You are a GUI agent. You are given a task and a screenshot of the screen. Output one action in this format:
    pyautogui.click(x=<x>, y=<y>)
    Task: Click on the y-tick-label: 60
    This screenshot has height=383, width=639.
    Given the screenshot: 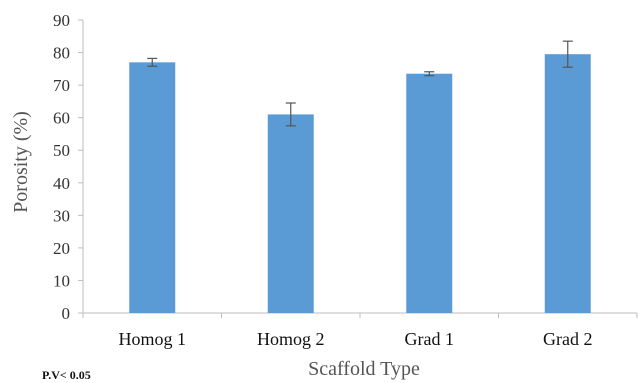 What is the action you would take?
    pyautogui.click(x=61, y=118)
    